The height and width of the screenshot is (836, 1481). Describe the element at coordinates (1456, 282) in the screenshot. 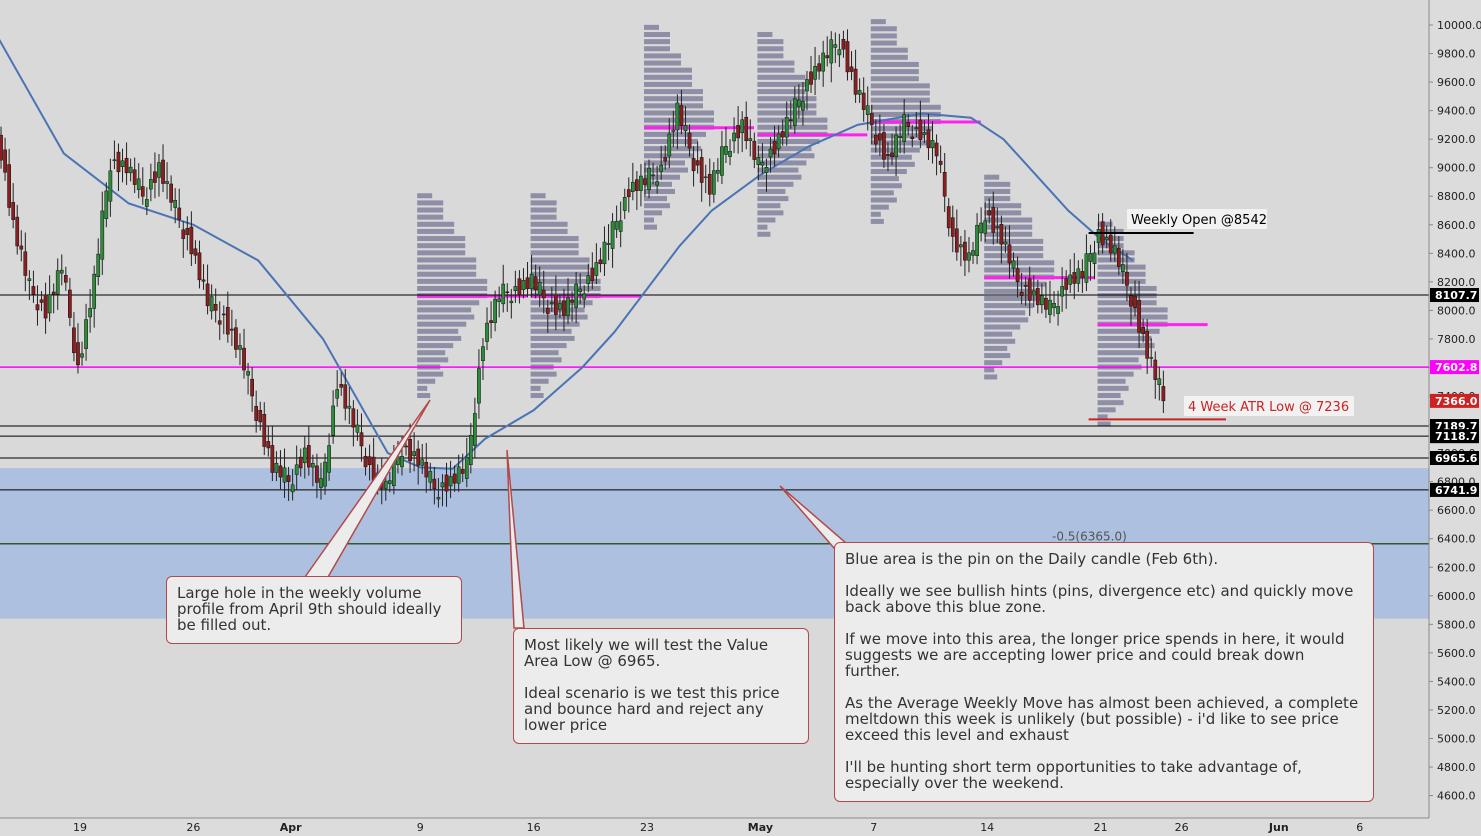

I see `y-tick-label: 8200.0` at that location.